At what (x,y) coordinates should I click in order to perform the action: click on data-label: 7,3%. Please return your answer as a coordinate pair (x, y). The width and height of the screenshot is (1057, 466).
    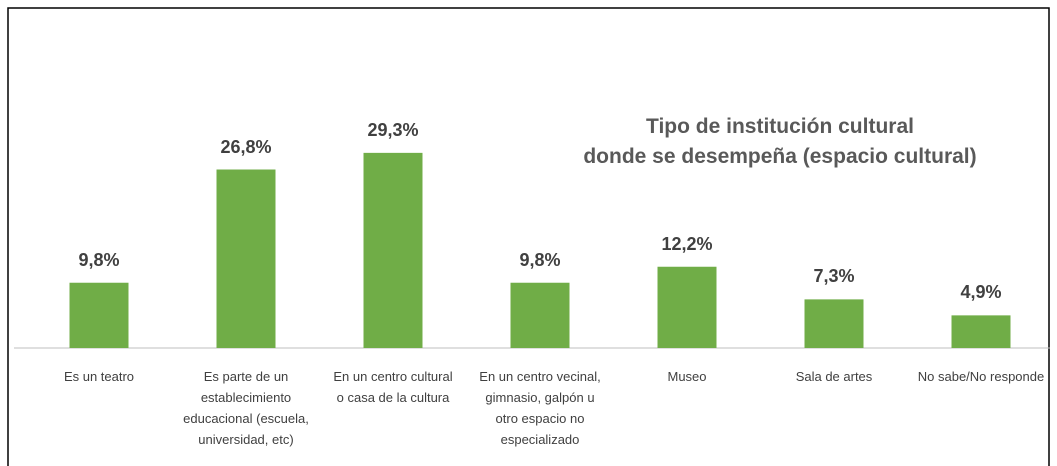
    Looking at the image, I should click on (834, 276).